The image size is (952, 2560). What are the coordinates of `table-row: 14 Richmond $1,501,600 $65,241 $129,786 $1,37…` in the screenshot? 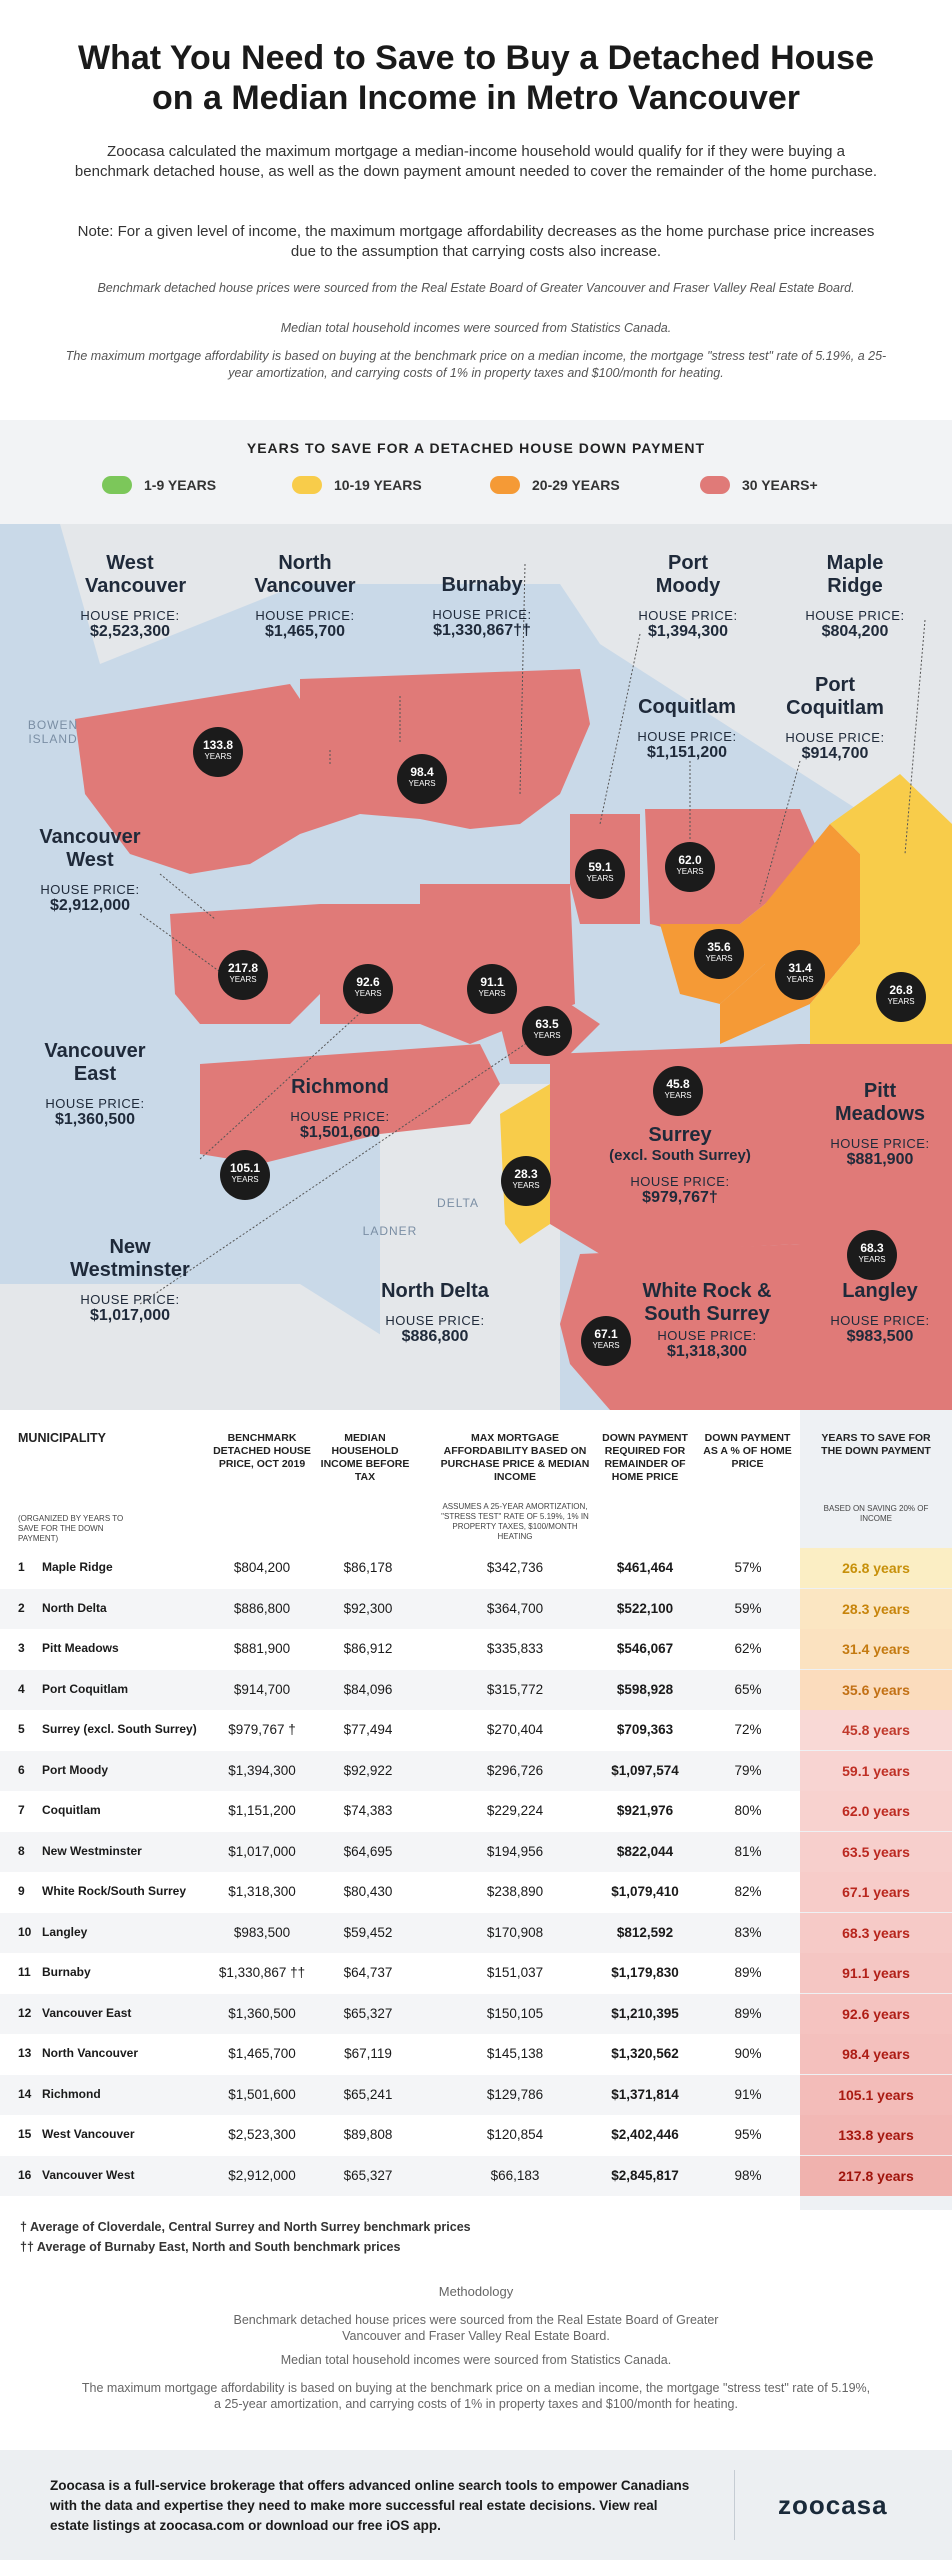 It's located at (476, 2094).